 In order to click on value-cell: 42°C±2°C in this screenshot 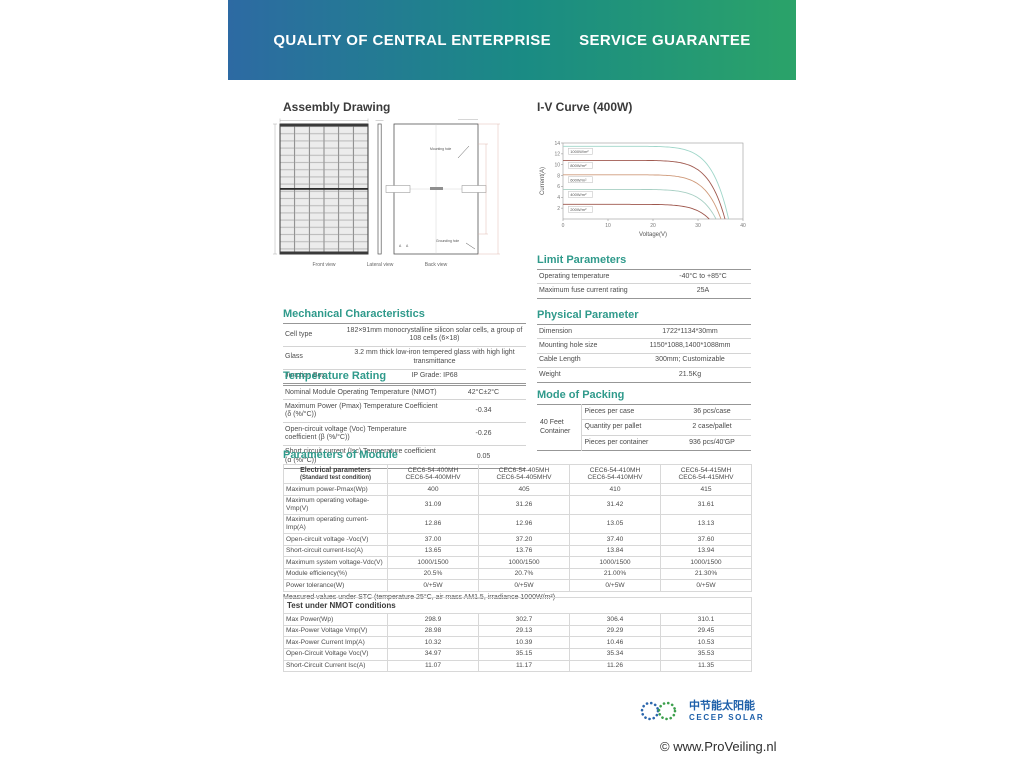, I will do `click(483, 393)`.